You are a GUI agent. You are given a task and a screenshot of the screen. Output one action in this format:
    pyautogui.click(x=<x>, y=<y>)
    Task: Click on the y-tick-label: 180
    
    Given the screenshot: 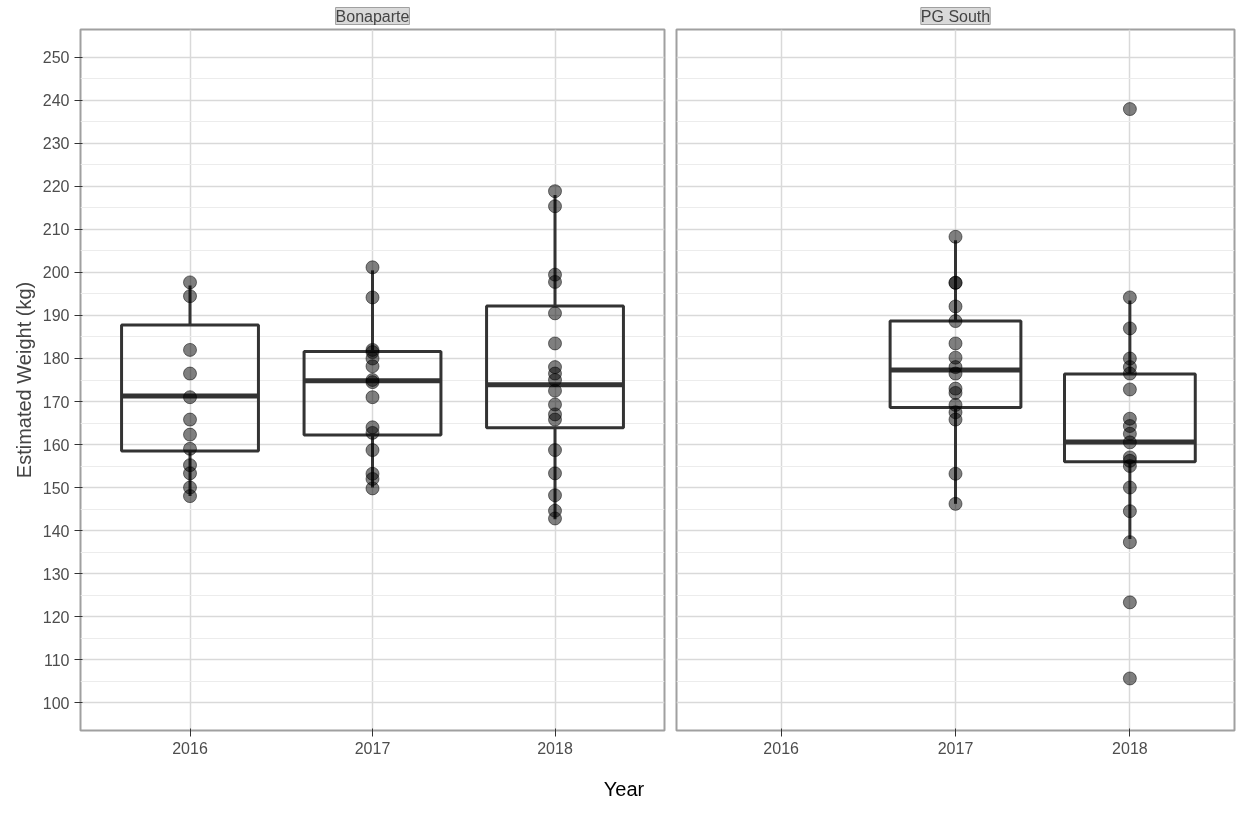 What is the action you would take?
    pyautogui.click(x=56, y=359)
    